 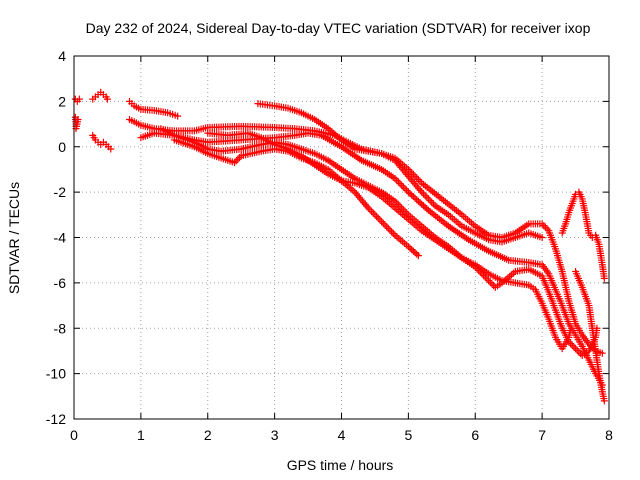 I want to click on y-tick-label: -4, so click(x=60, y=238).